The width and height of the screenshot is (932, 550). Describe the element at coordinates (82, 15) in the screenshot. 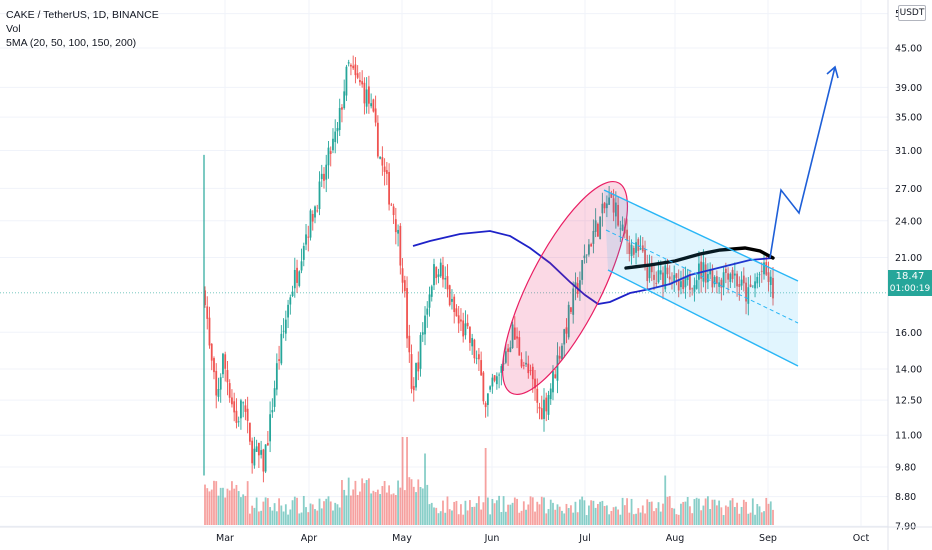

I see `symbol-title: CAKE / TetherUS, 1D, BINANCE` at that location.